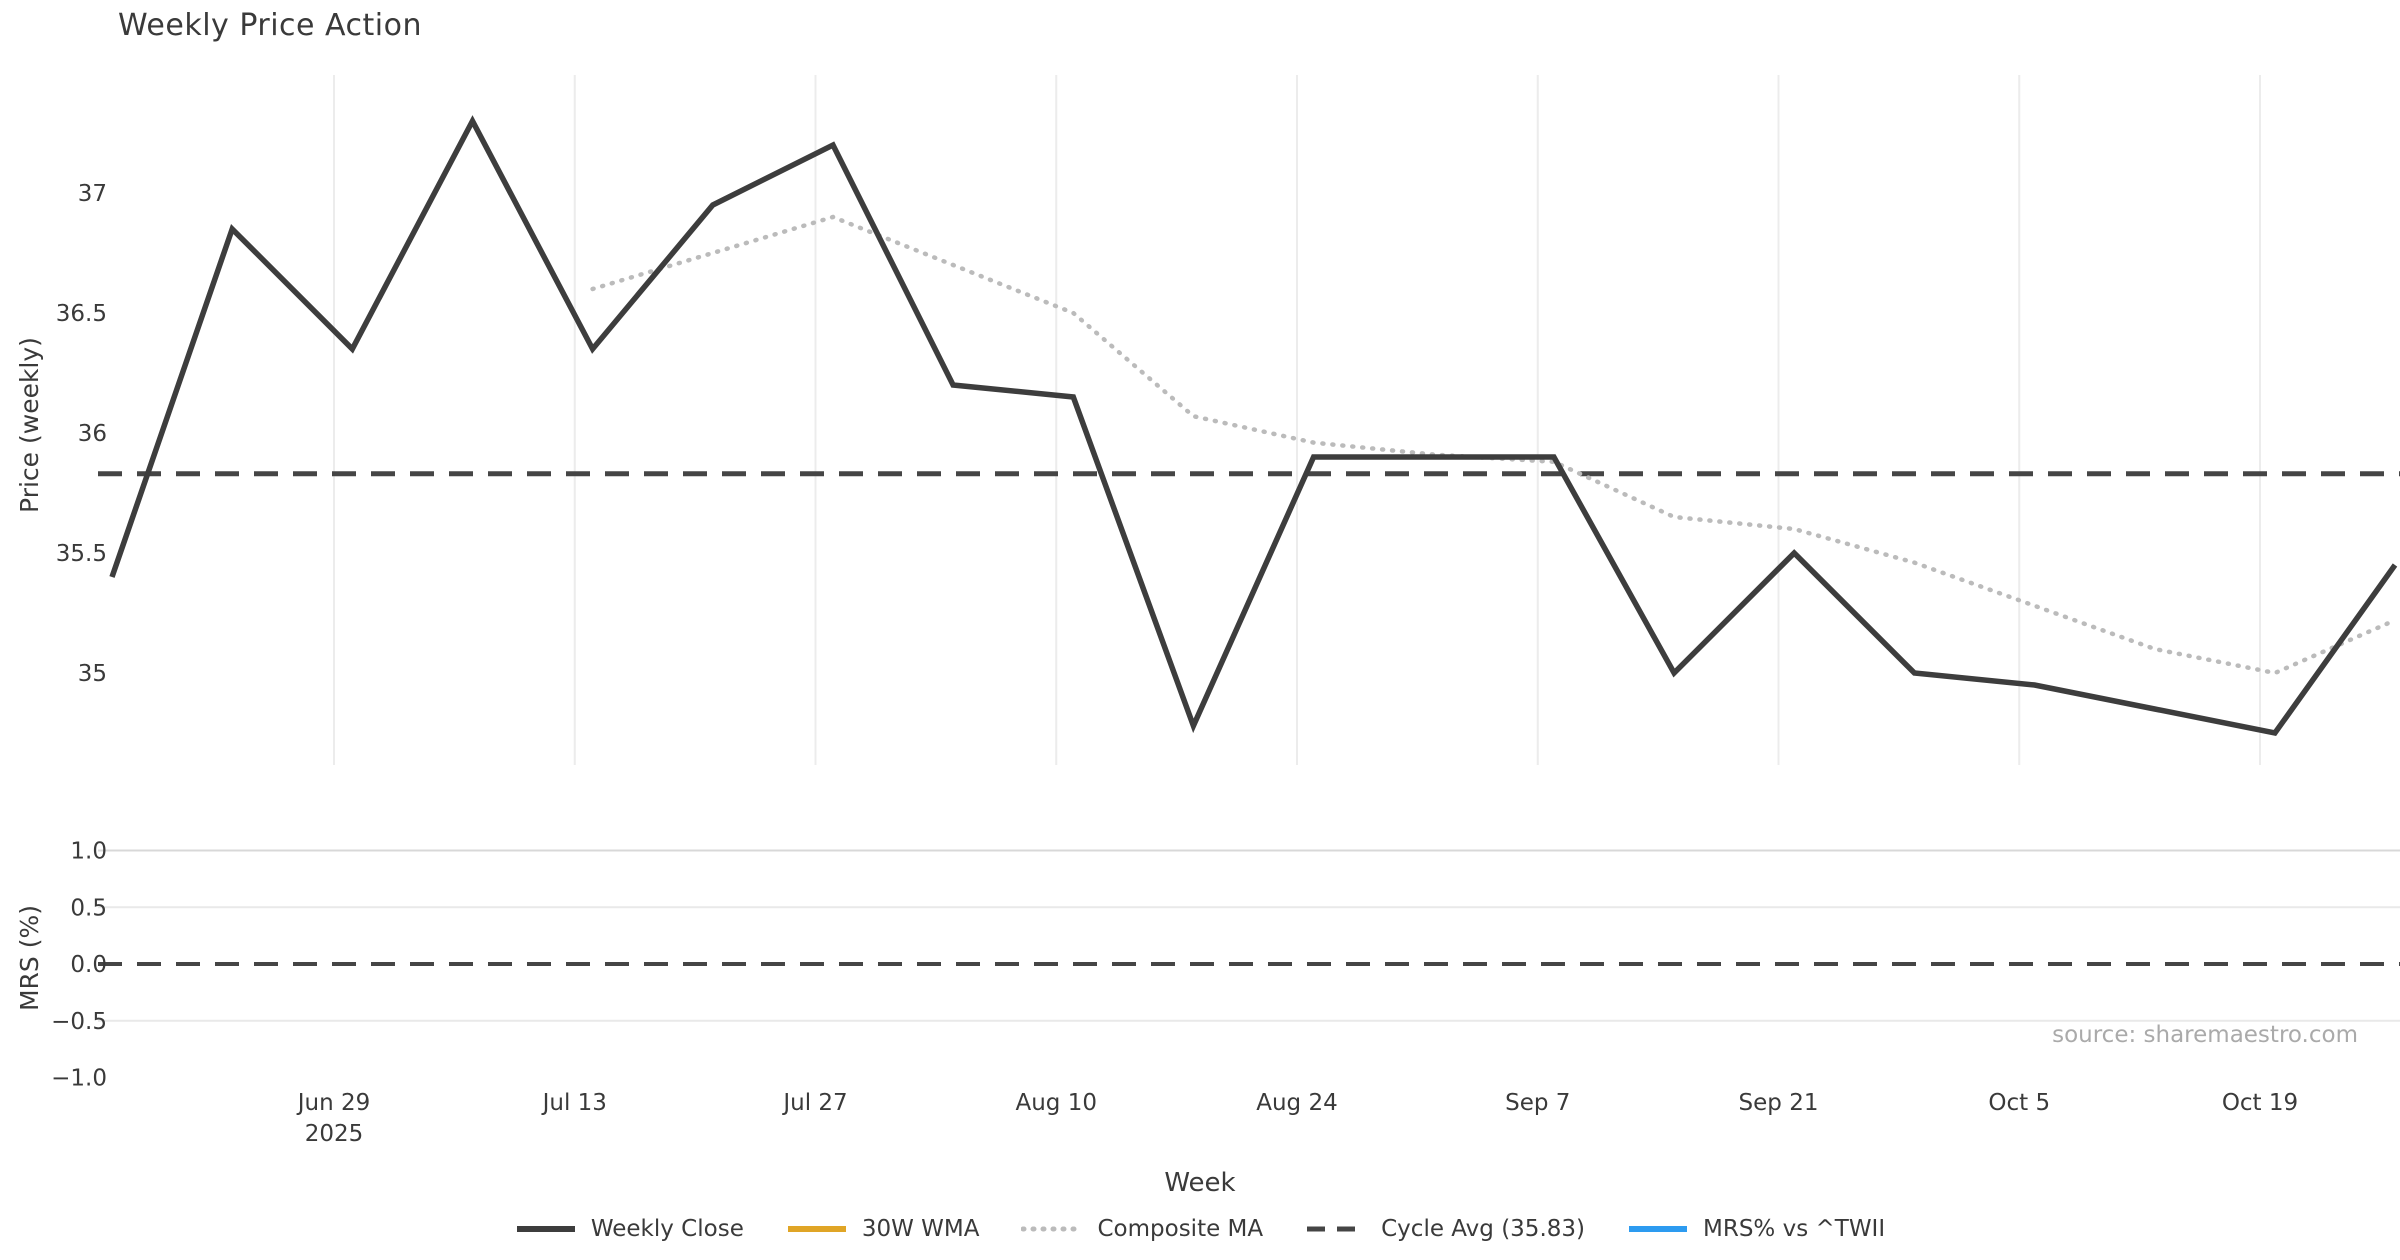 This screenshot has height=1260, width=2400. I want to click on x-tick-sublabel: 2025, so click(334, 1134).